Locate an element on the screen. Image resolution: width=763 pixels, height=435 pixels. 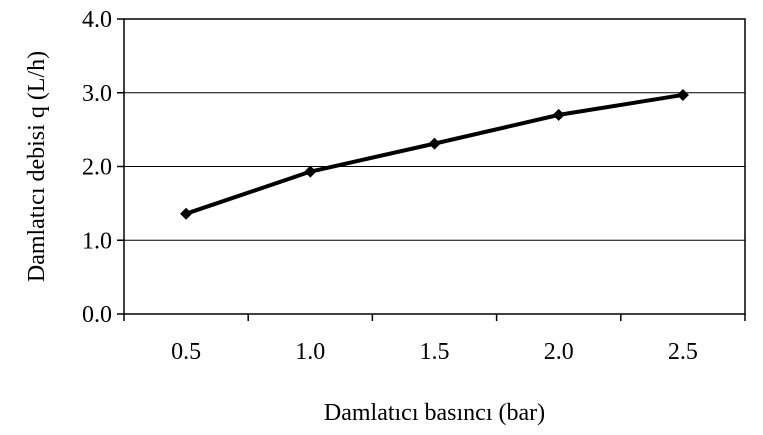
y-tick-label: 0.0 is located at coordinates (97, 315).